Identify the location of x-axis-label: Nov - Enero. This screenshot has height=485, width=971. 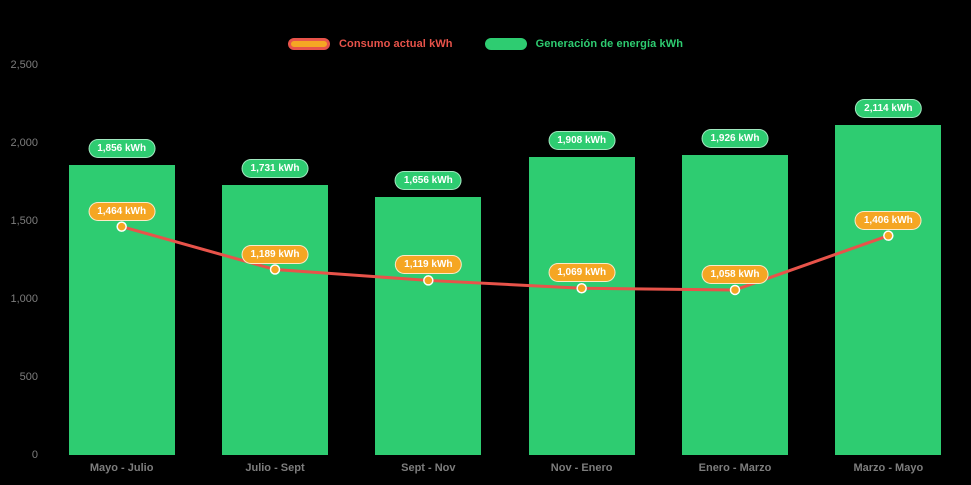
(581, 468).